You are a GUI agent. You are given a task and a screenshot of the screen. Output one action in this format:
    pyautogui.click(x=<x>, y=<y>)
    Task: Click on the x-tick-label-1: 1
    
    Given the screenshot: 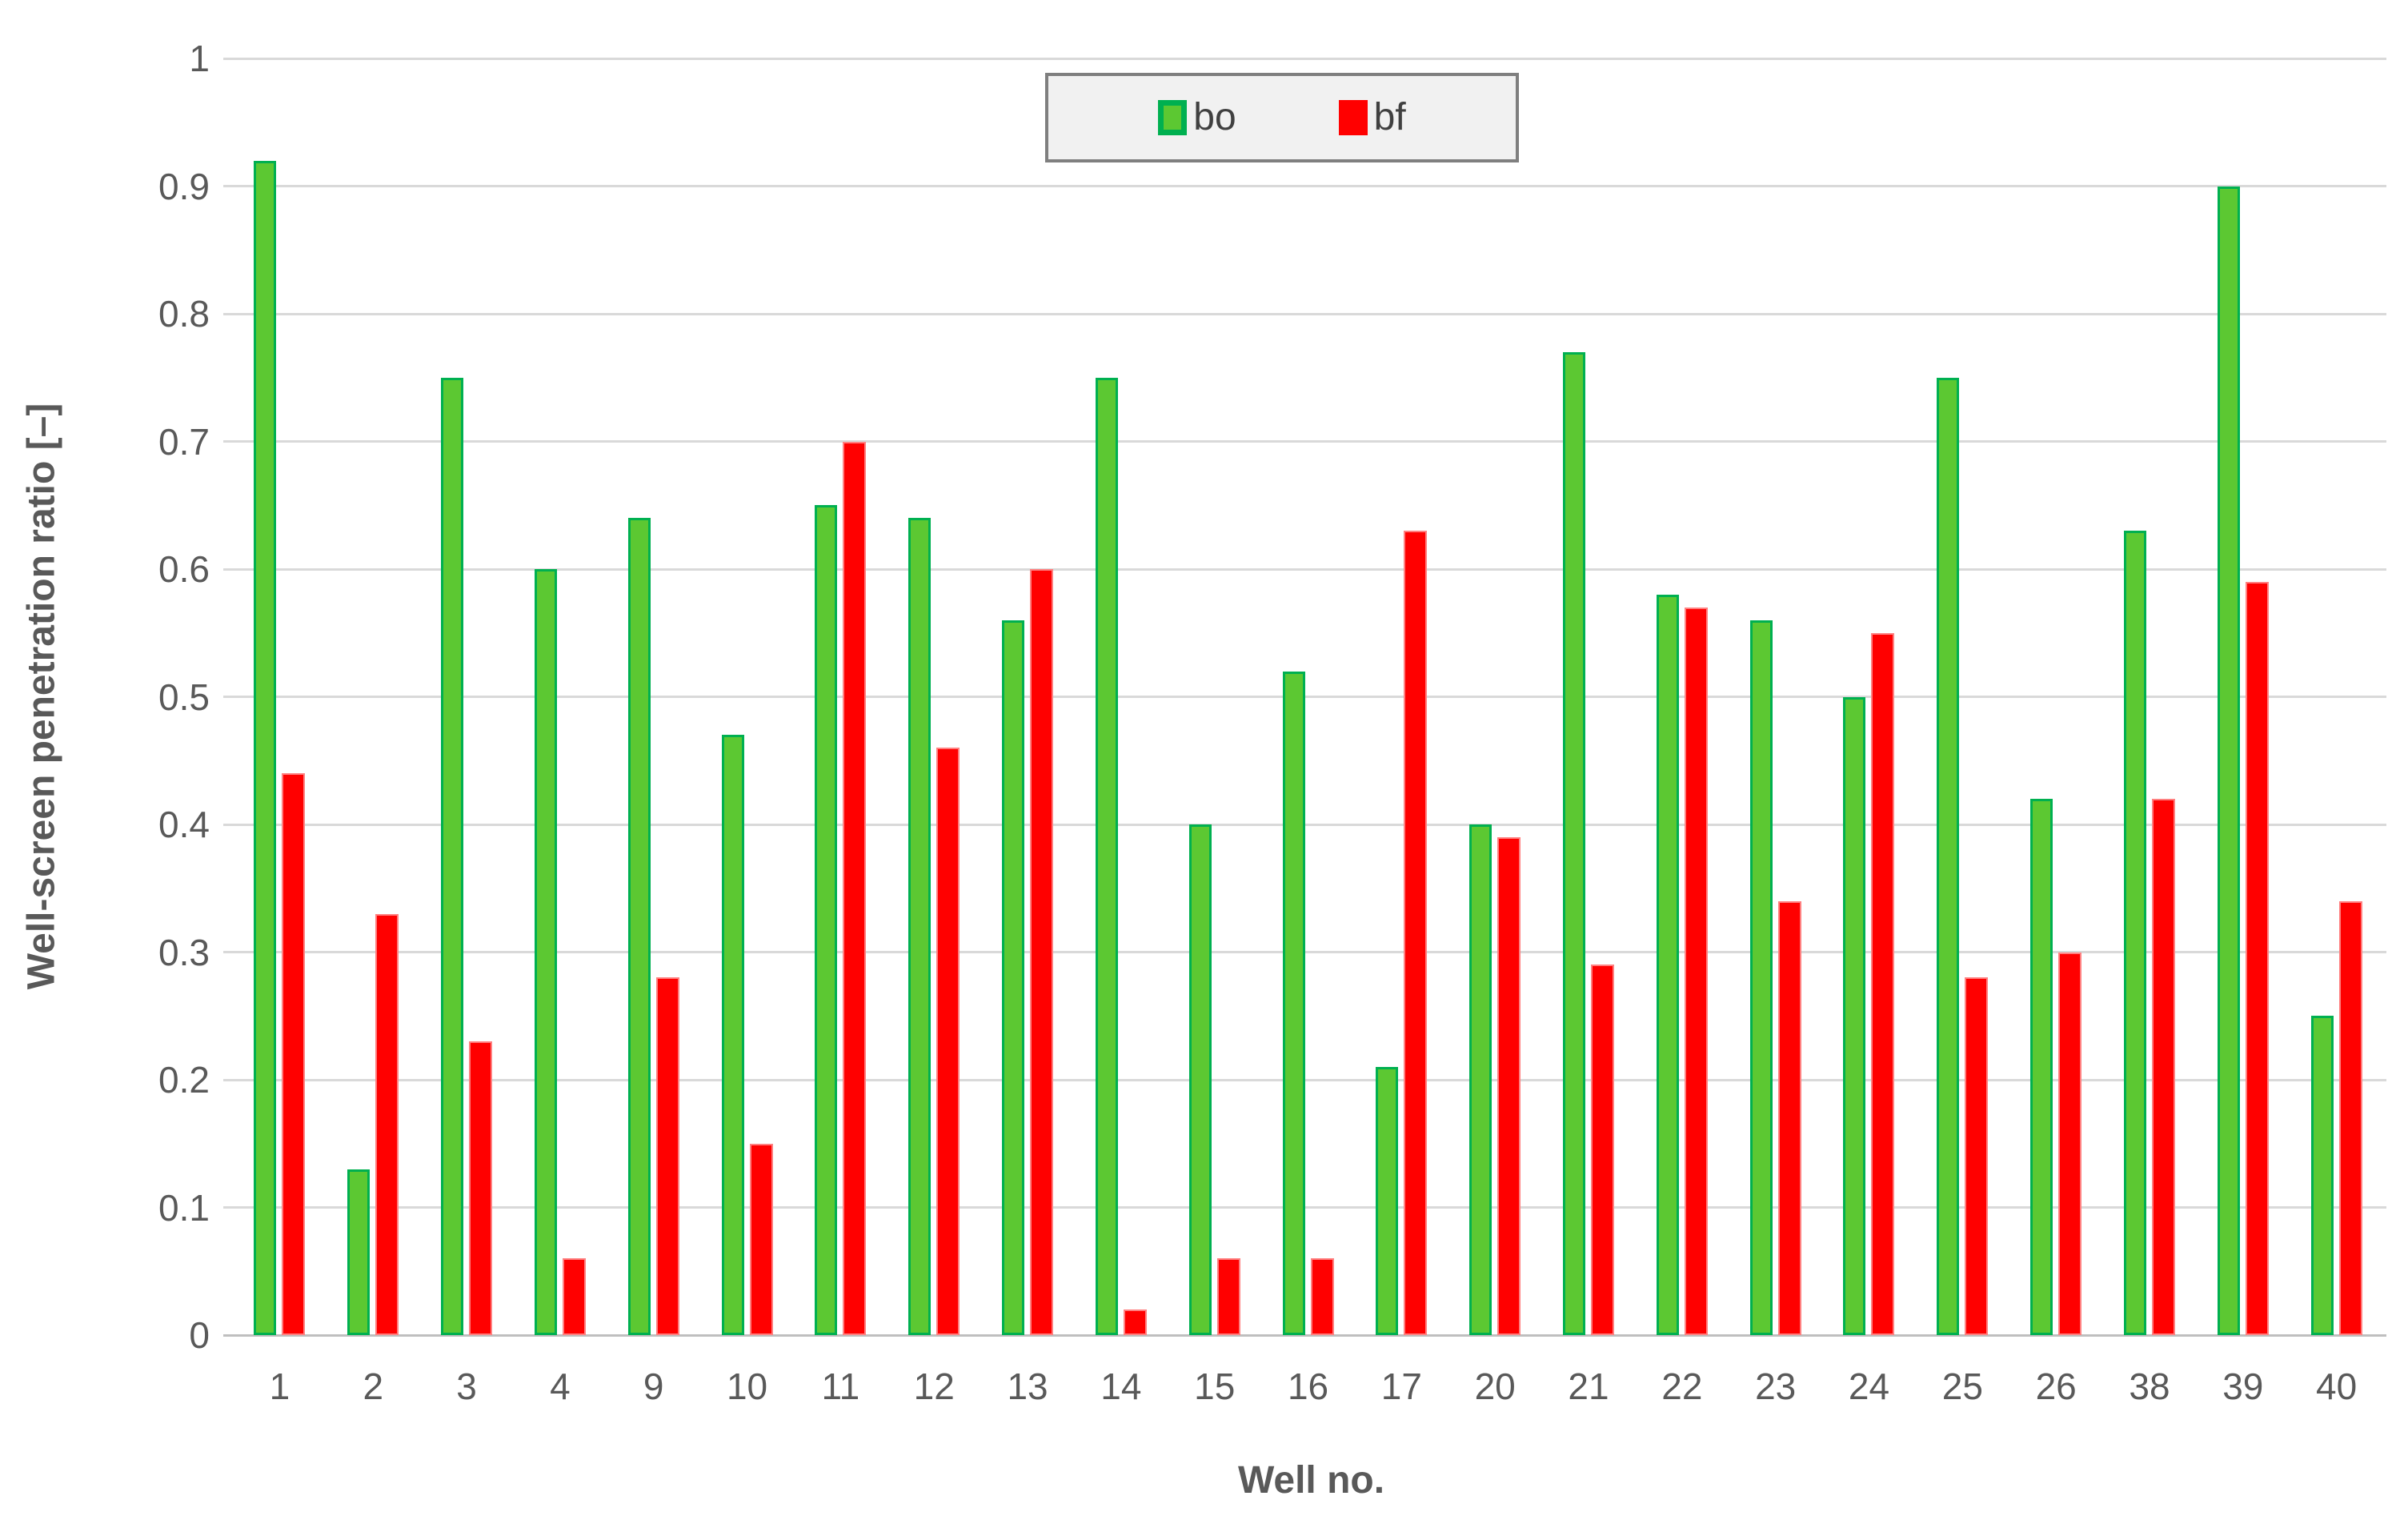 What is the action you would take?
    pyautogui.click(x=279, y=1386)
    